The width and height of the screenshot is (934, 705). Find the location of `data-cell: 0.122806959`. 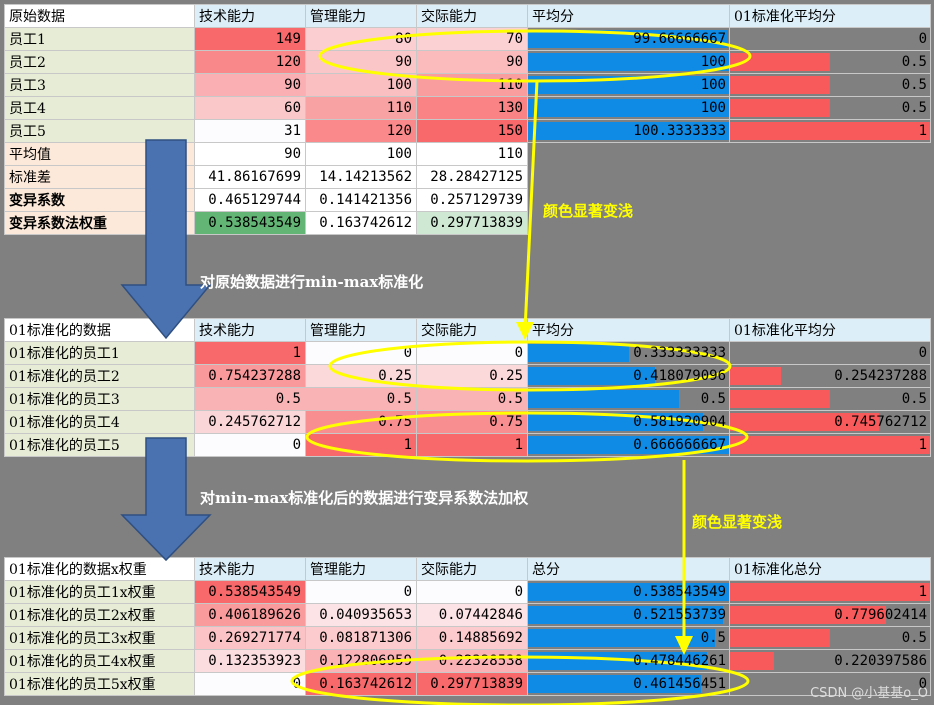

data-cell: 0.122806959 is located at coordinates (361, 661).